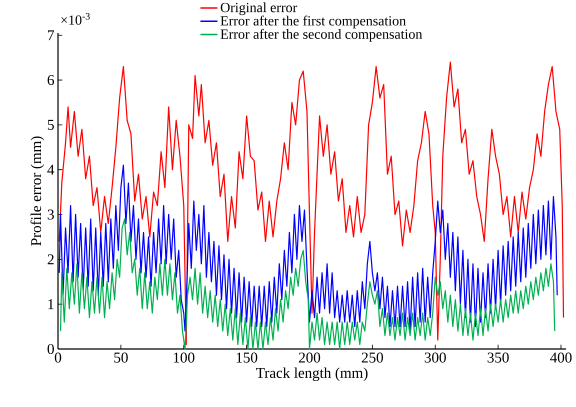 This screenshot has width=576, height=407. What do you see at coordinates (313, 22) in the screenshot?
I see `legend-label: Error after the first compensation` at bounding box center [313, 22].